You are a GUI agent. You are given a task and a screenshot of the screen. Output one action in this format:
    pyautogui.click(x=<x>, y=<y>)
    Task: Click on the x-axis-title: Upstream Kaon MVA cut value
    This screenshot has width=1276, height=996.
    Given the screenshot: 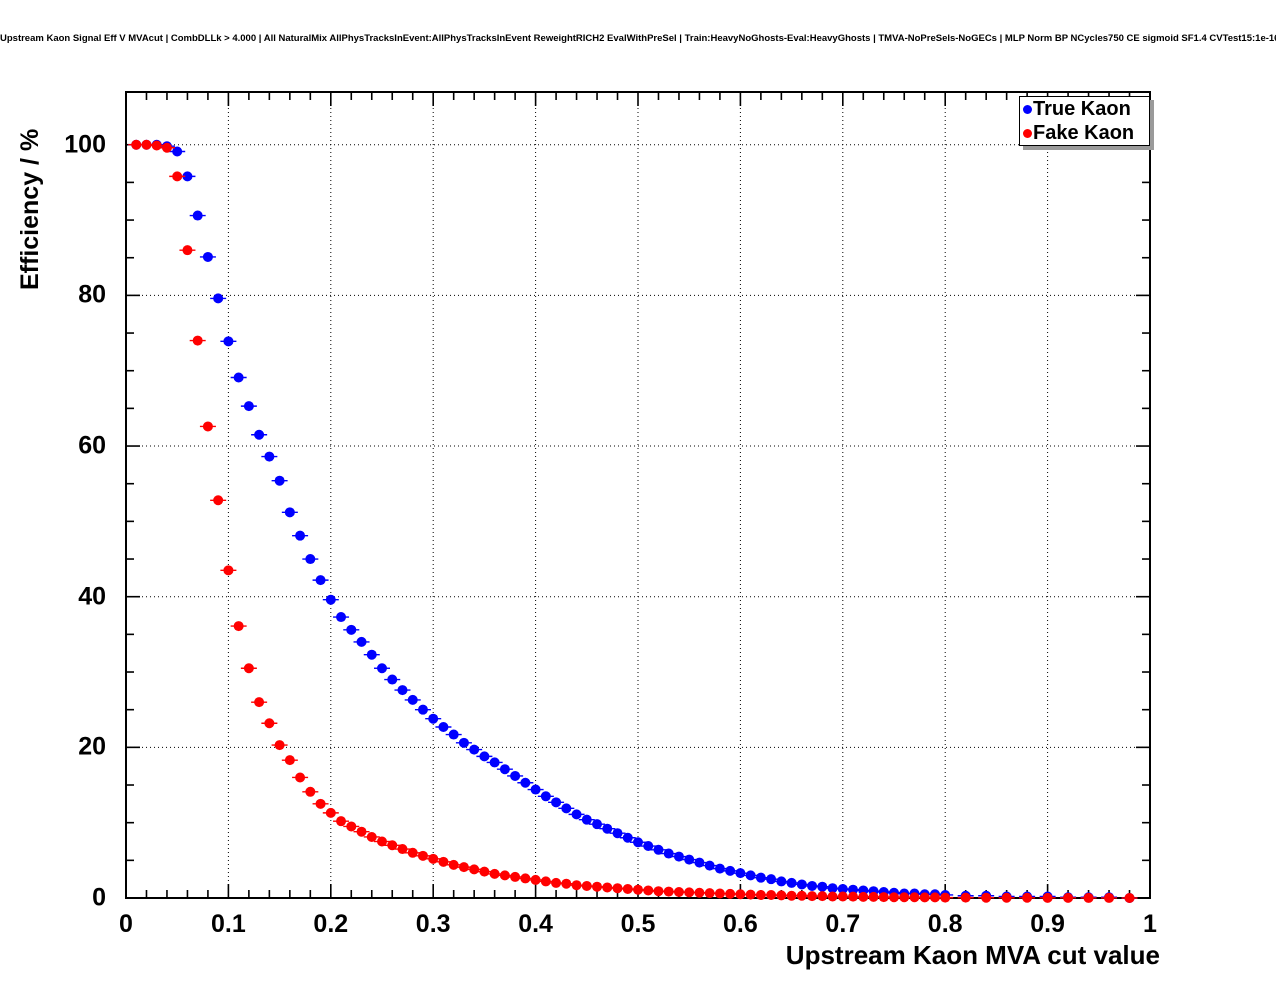 What is the action you would take?
    pyautogui.click(x=972, y=955)
    